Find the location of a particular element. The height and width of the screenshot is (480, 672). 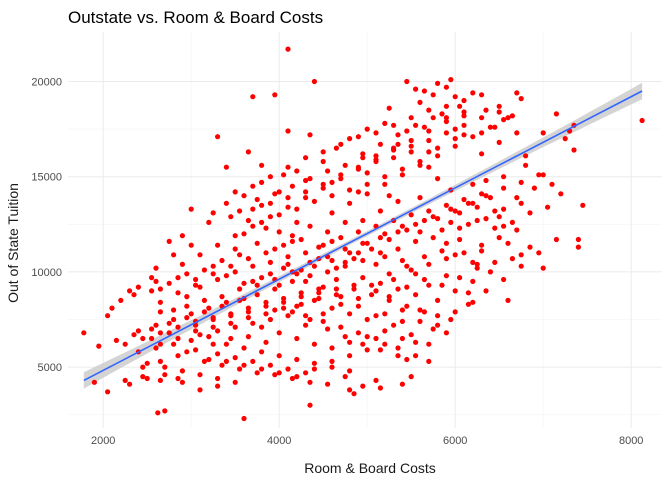

y-axis-ticks: 5000 10000 15000 20000 is located at coordinates (46, 226).